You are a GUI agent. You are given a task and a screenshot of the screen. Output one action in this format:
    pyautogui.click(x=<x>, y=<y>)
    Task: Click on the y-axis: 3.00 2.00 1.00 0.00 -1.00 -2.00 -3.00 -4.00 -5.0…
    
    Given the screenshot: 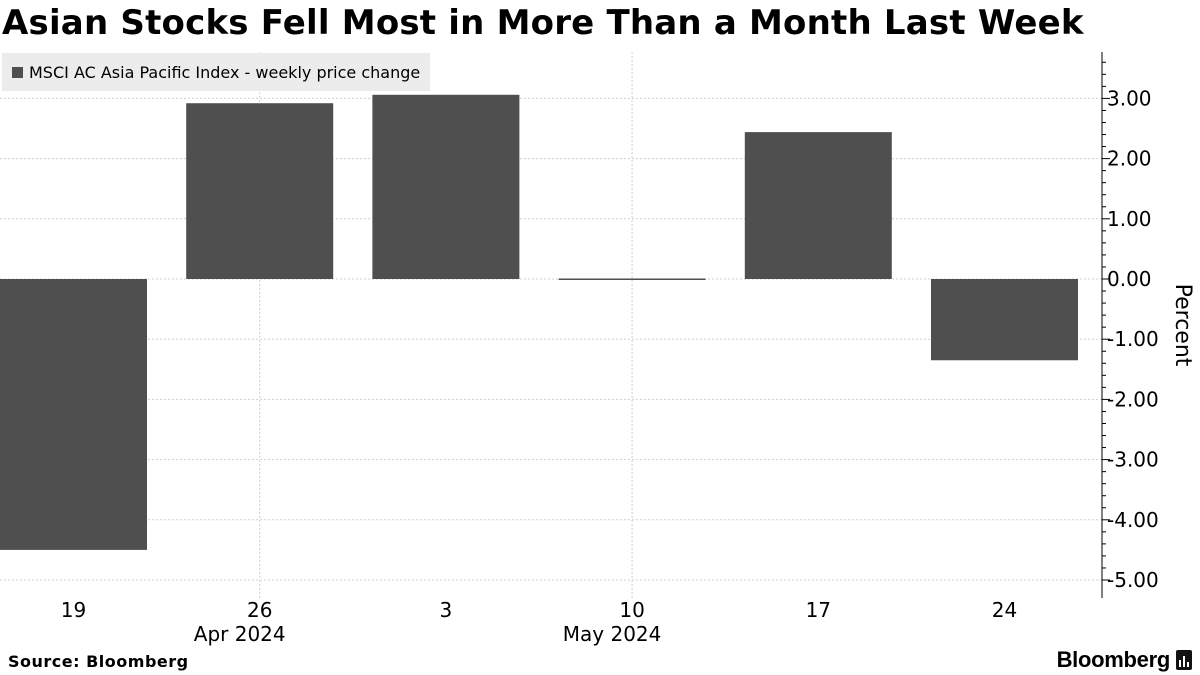 What is the action you would take?
    pyautogui.click(x=1130, y=325)
    